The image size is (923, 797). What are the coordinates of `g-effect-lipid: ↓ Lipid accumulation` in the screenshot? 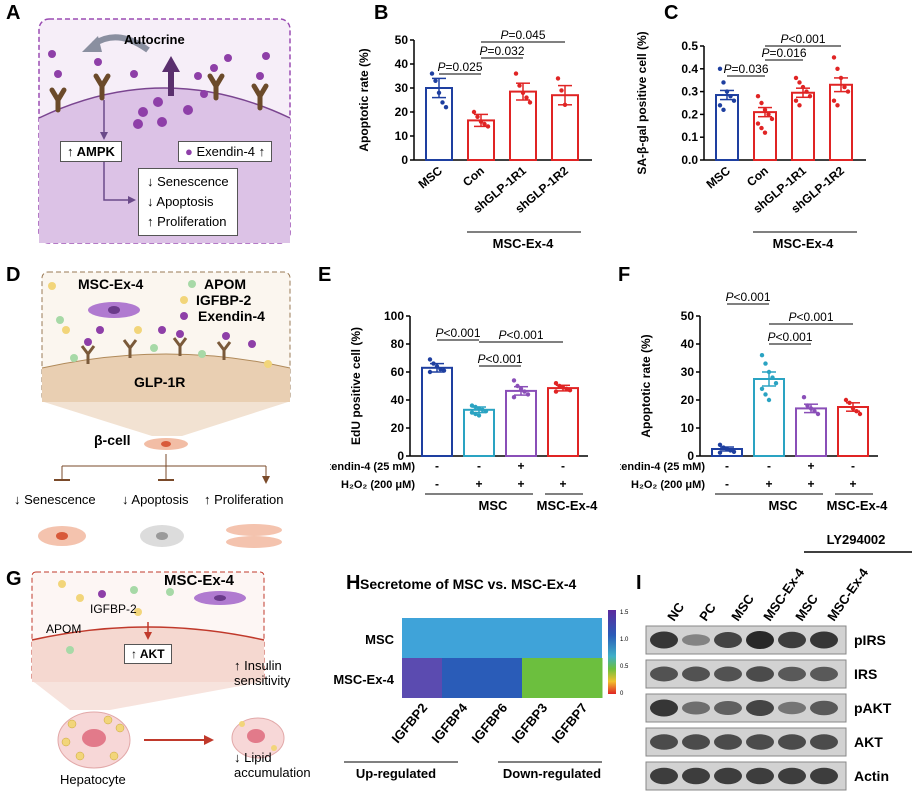 It's located at (272, 765).